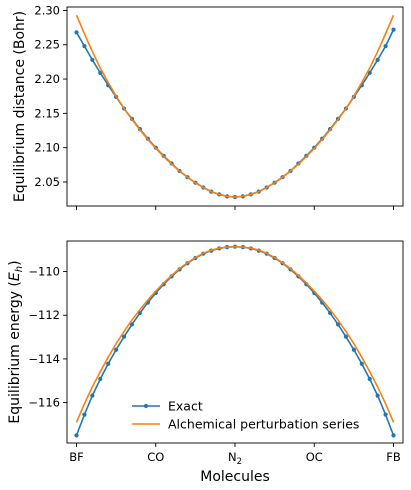  What do you see at coordinates (47, 45) in the screenshot?
I see `y-tick-label: 2.25` at bounding box center [47, 45].